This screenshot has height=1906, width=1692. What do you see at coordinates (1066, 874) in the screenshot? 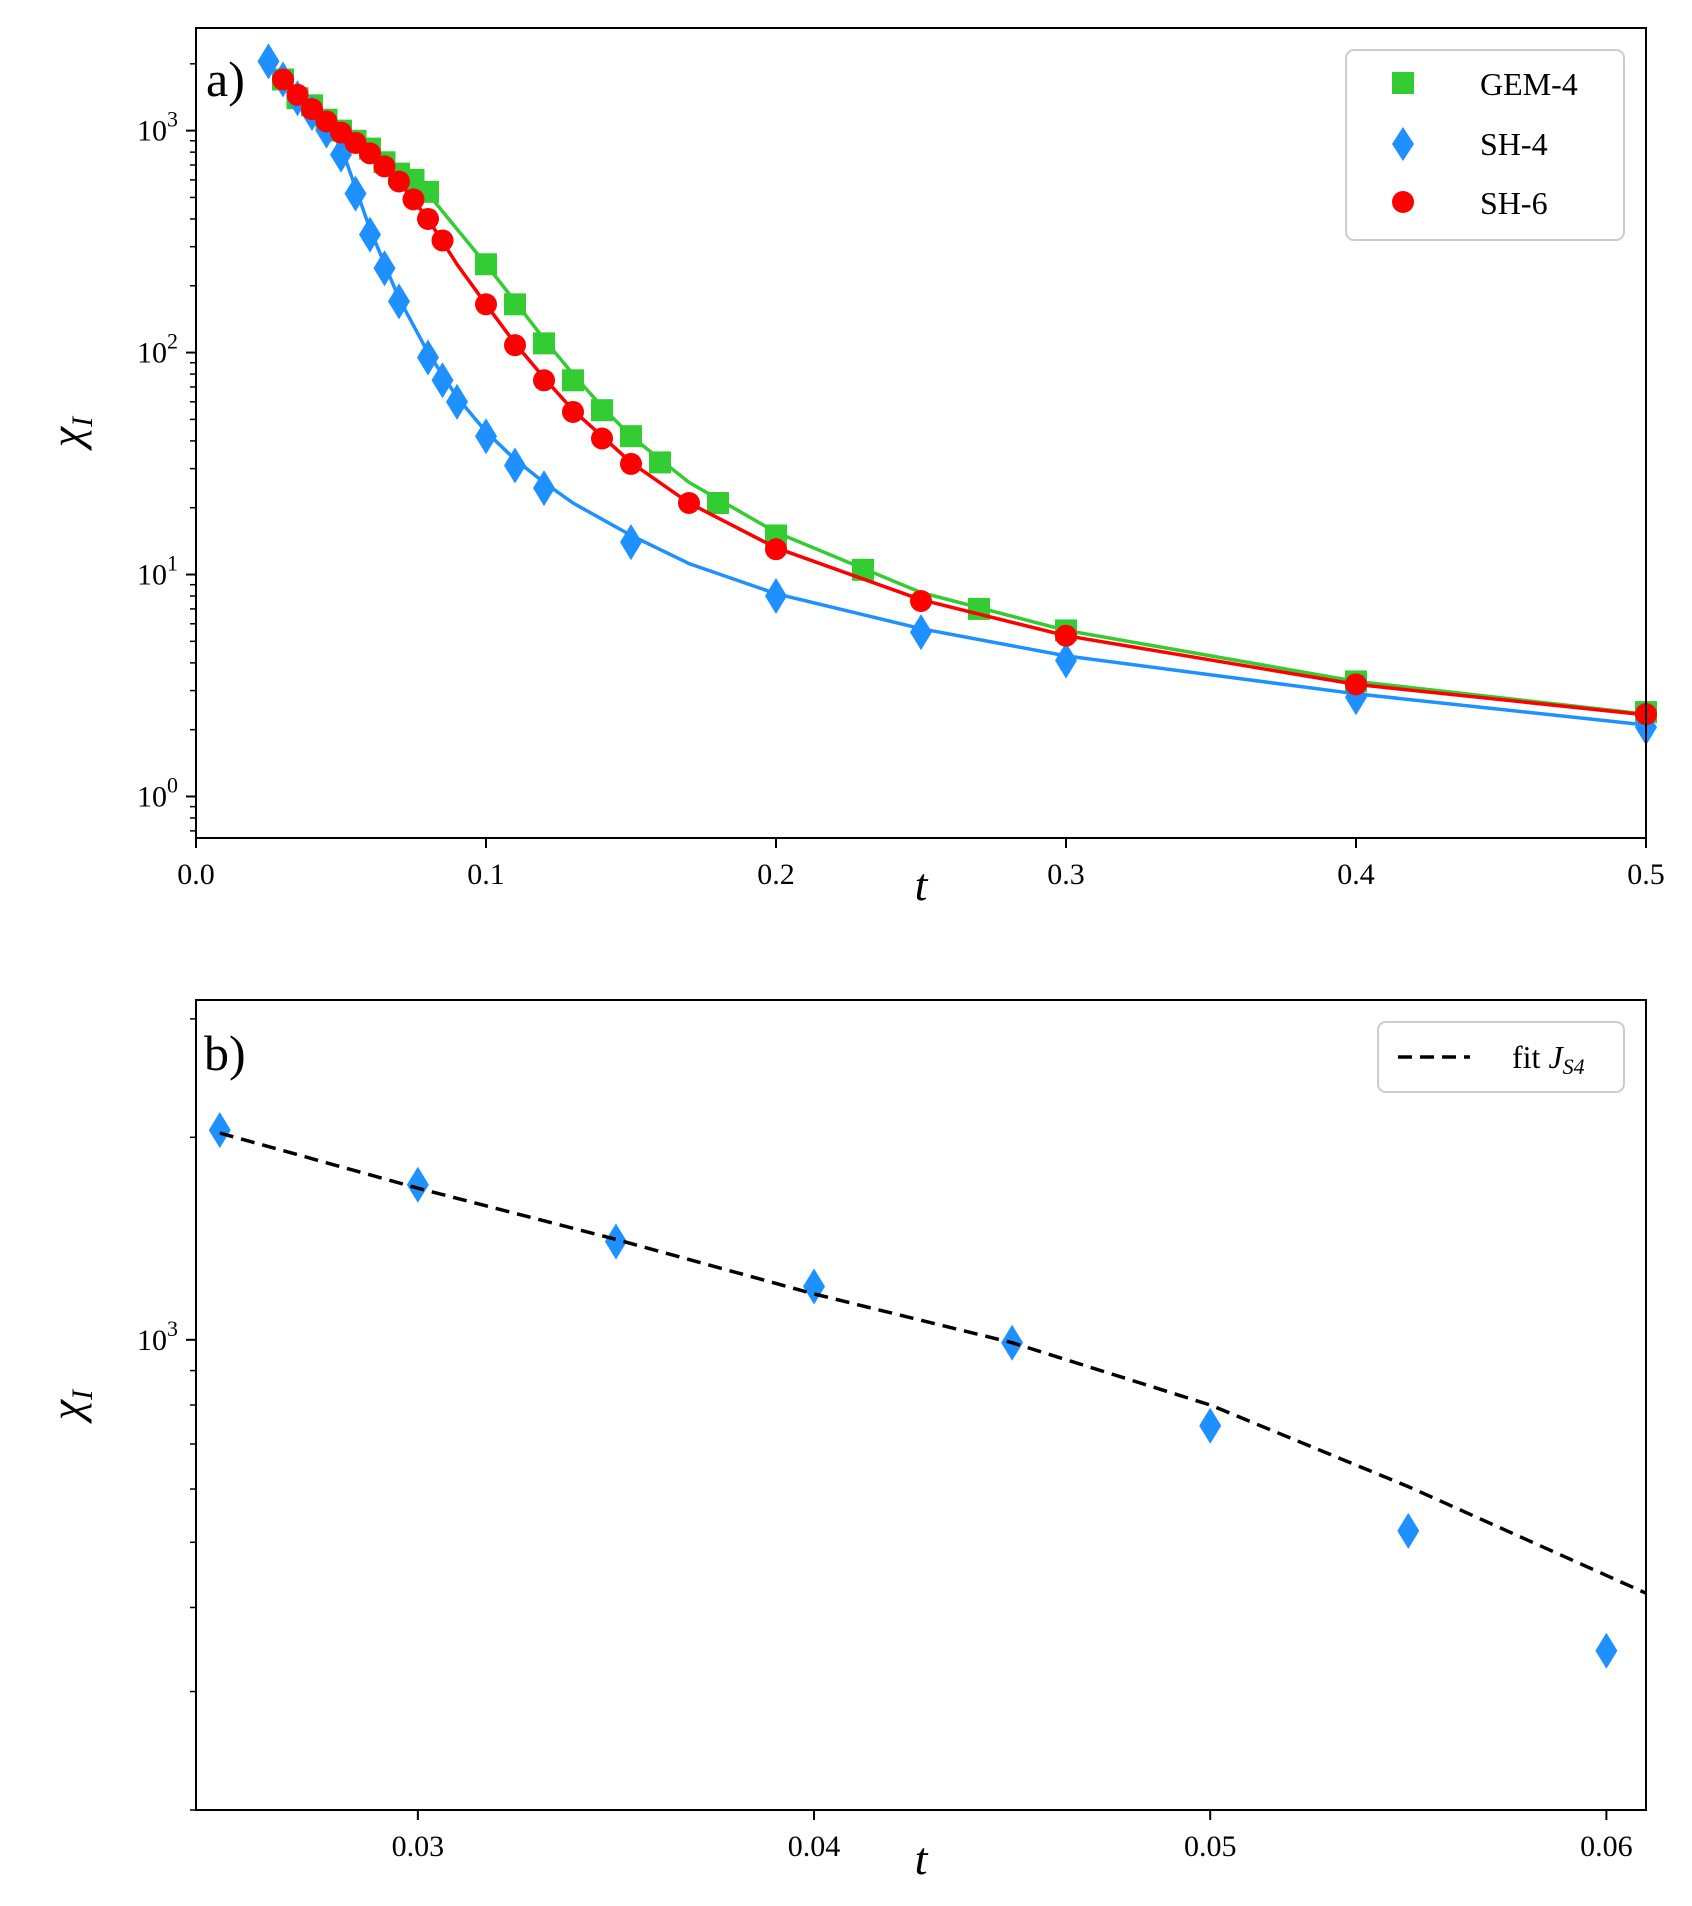
I see `panel-a-xtick-label: 0.3` at bounding box center [1066, 874].